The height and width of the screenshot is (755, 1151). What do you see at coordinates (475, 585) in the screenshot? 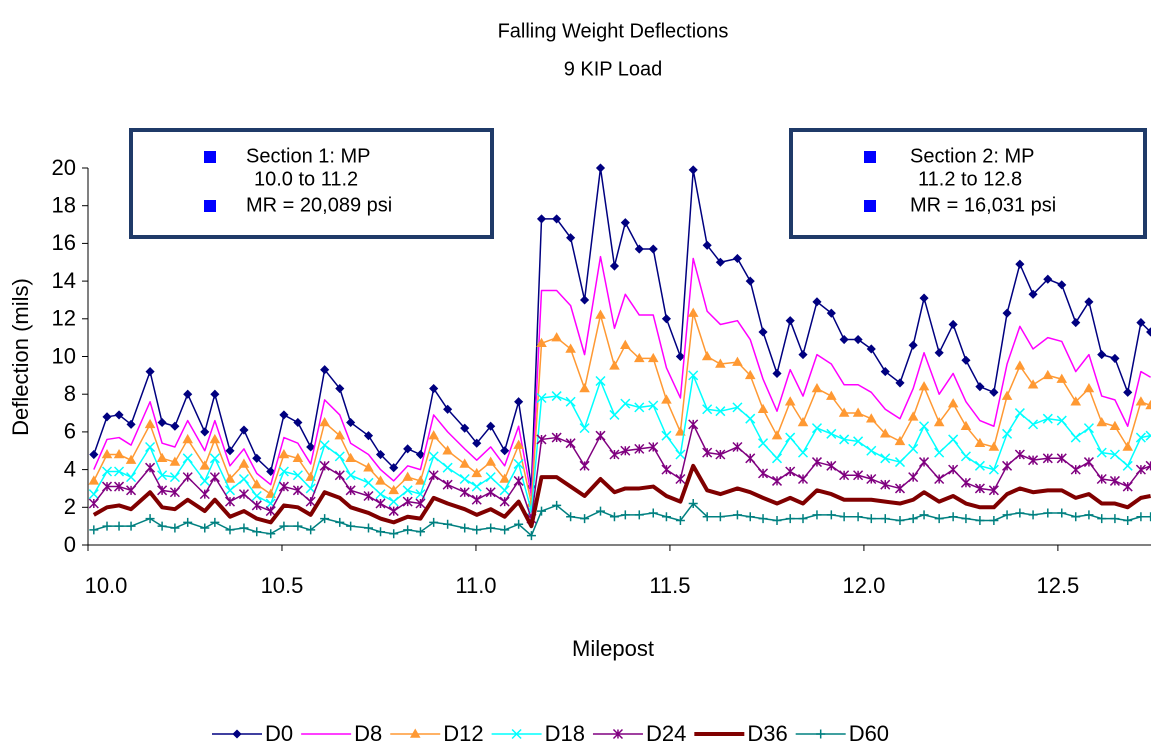
I see `x-tick-label: 11.0` at bounding box center [475, 585].